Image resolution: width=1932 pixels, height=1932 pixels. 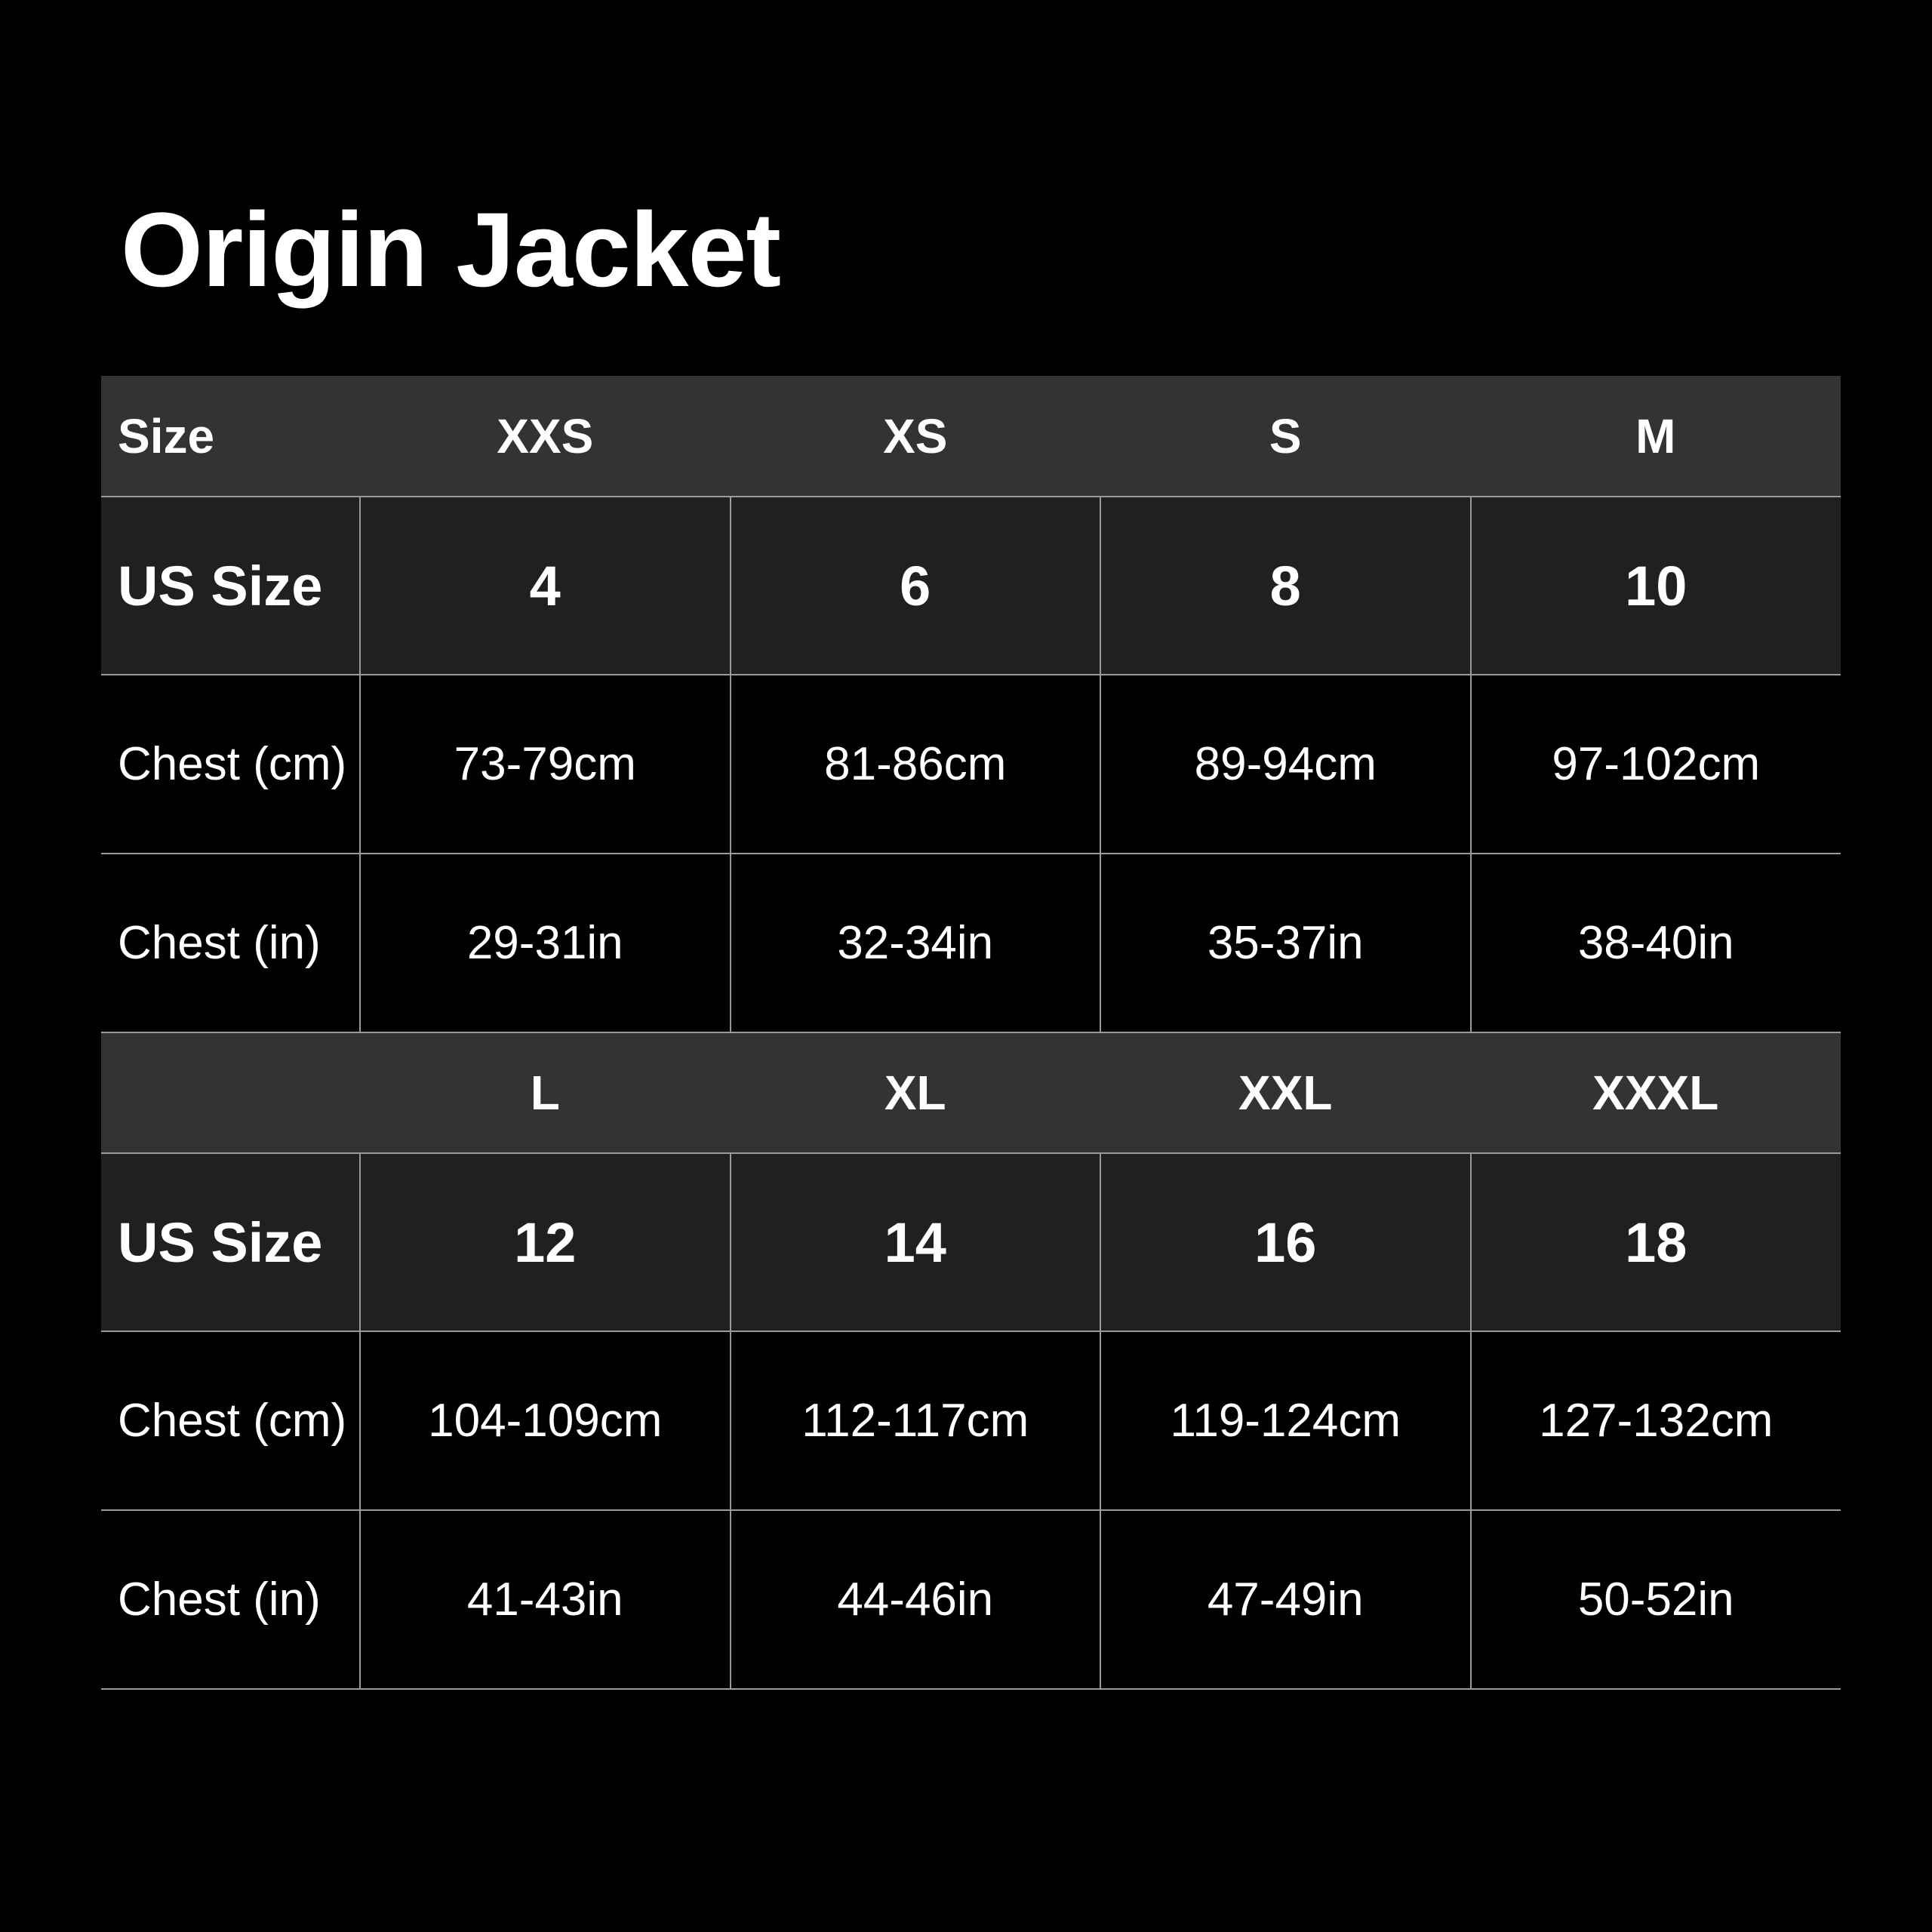 What do you see at coordinates (1655, 586) in the screenshot?
I see `table-cell: 10` at bounding box center [1655, 586].